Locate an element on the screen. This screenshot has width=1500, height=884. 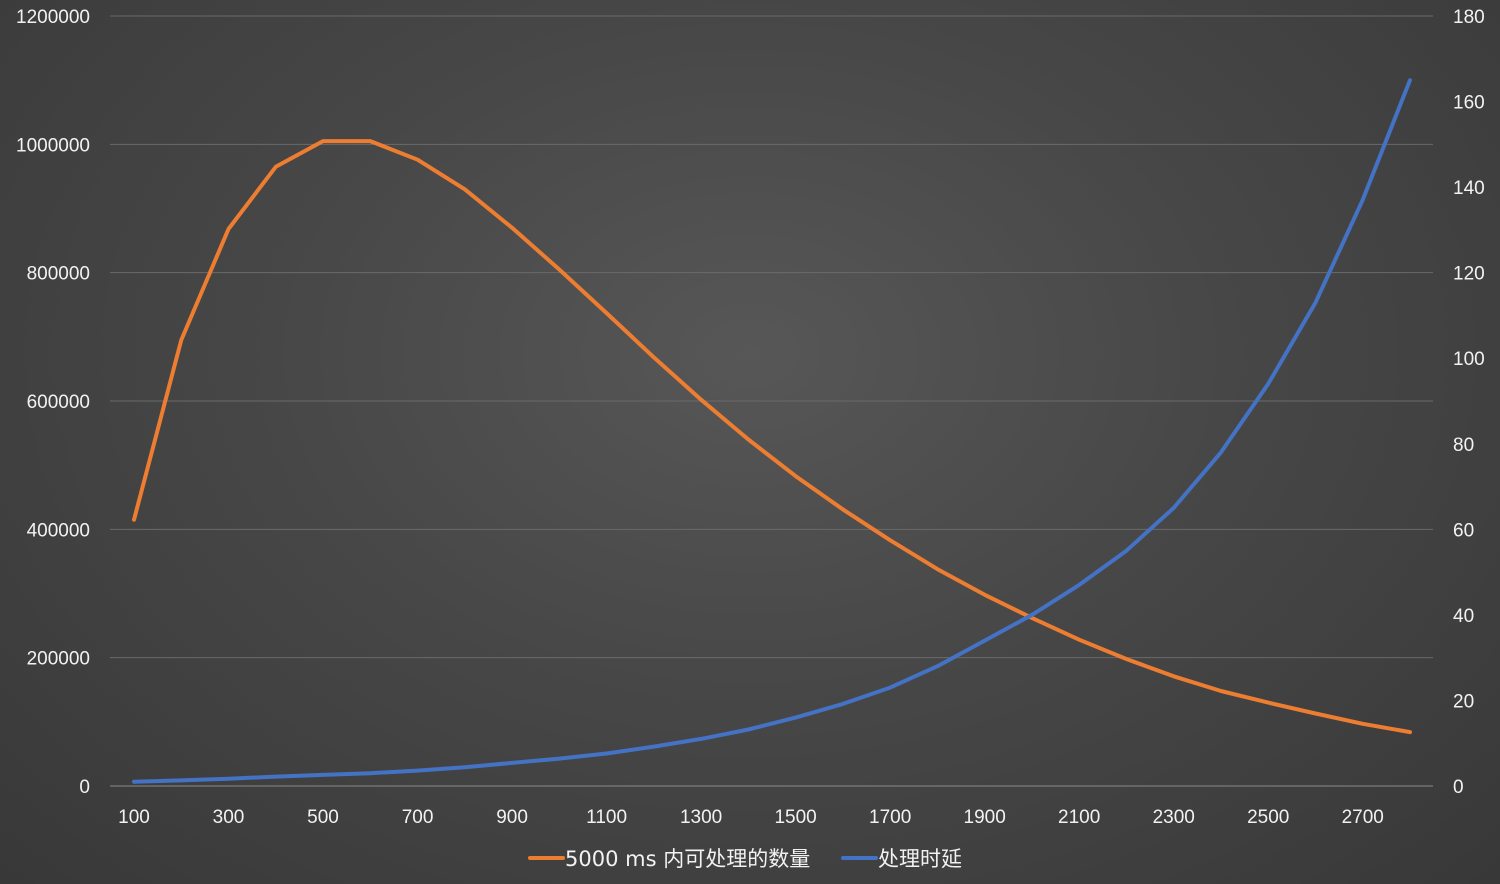
y-axis-left: 0 200000 400000 600000 800000 1000000 1200000 is located at coordinates (53, 402).